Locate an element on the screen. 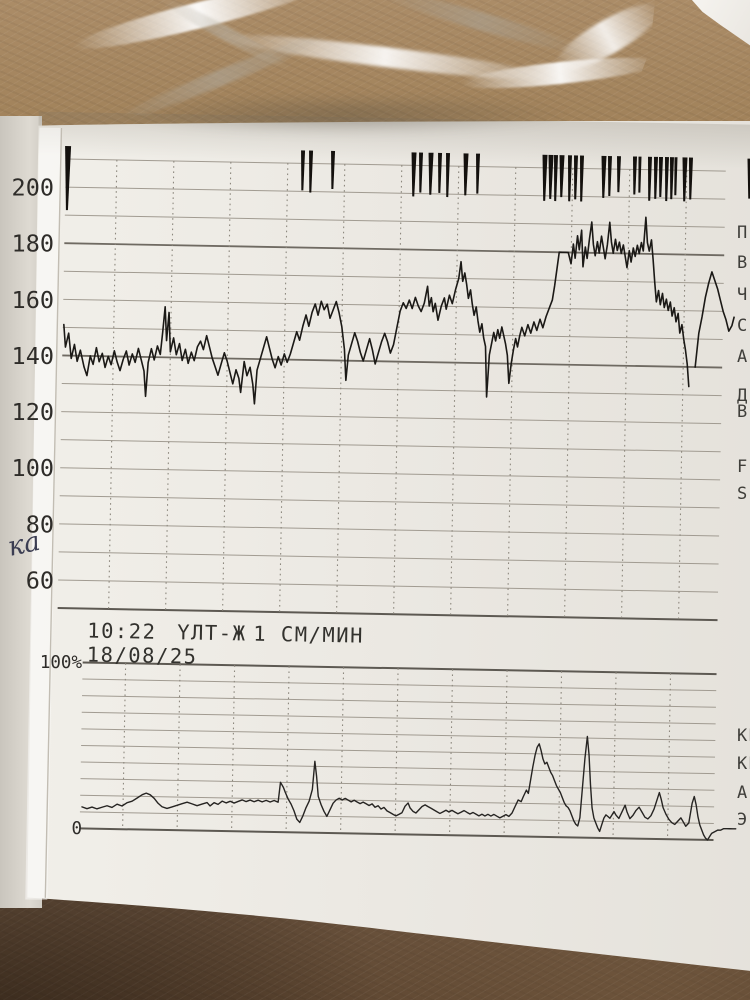 The width and height of the screenshot is (750, 1000). fhr-tick-label: 100 is located at coordinates (33, 468).